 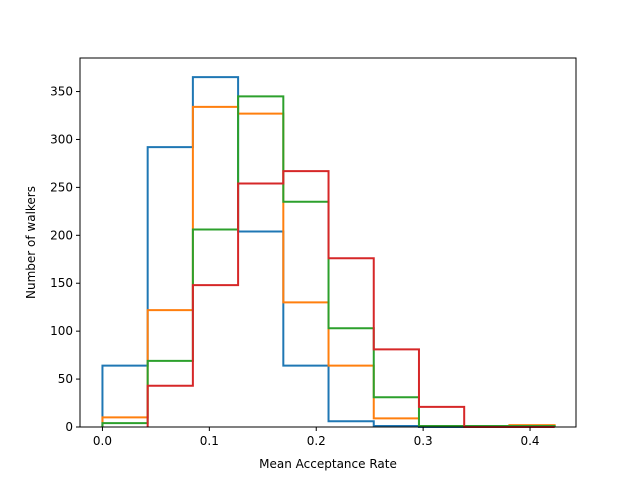 I want to click on x-tick-label: 0.2, so click(x=316, y=441).